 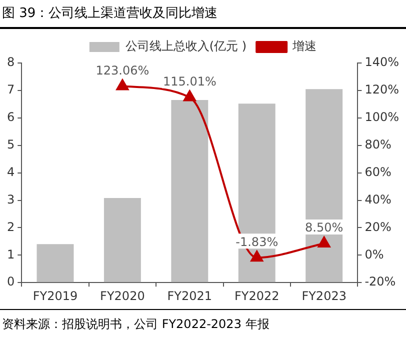 I want to click on data-label: 8.50%, so click(x=324, y=227).